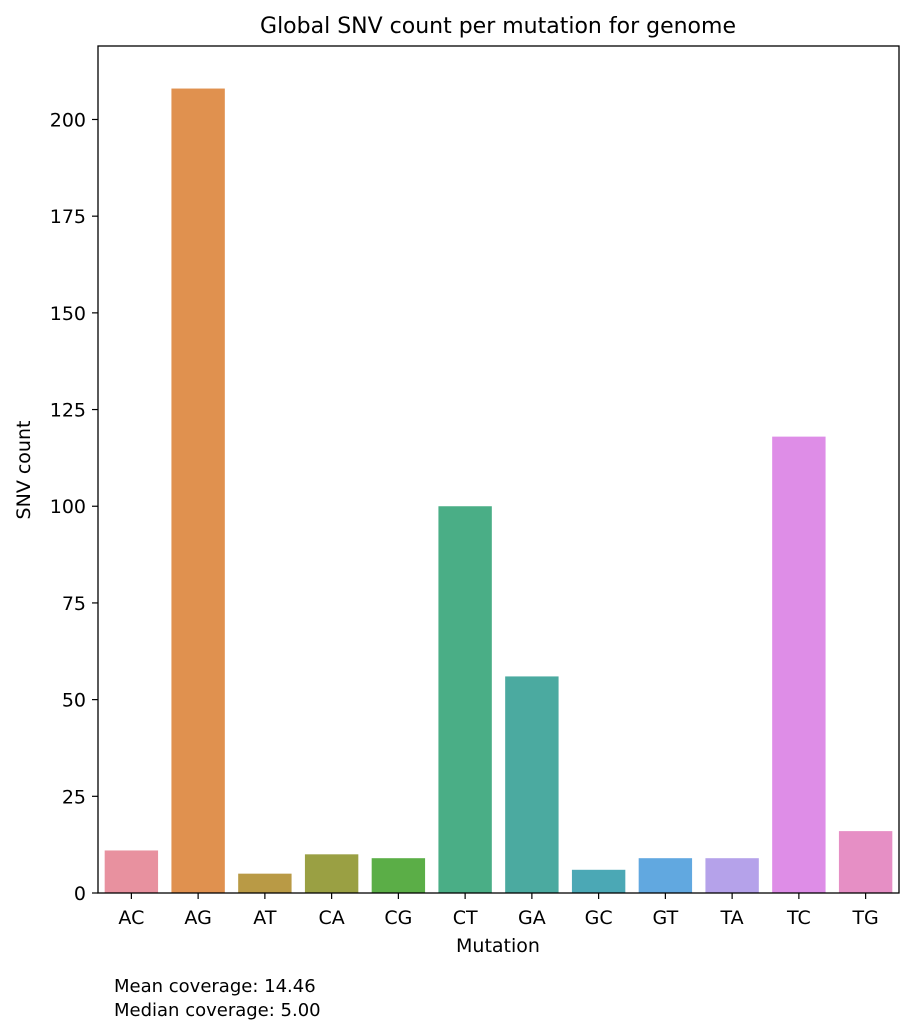 The height and width of the screenshot is (1036, 914). Describe the element at coordinates (732, 918) in the screenshot. I see `x-tick-label: TA` at that location.